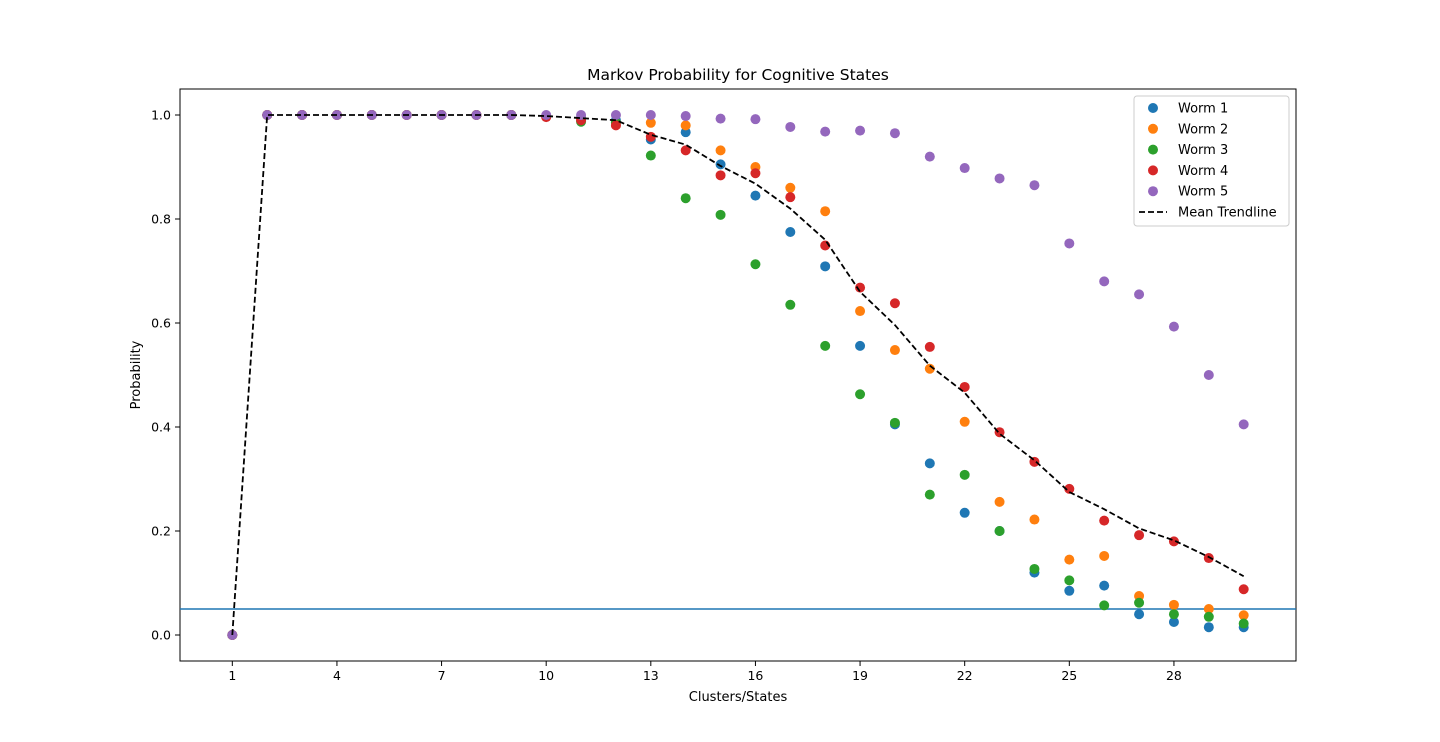  Describe the element at coordinates (1174, 675) in the screenshot. I see `x-tick-label: 28` at that location.